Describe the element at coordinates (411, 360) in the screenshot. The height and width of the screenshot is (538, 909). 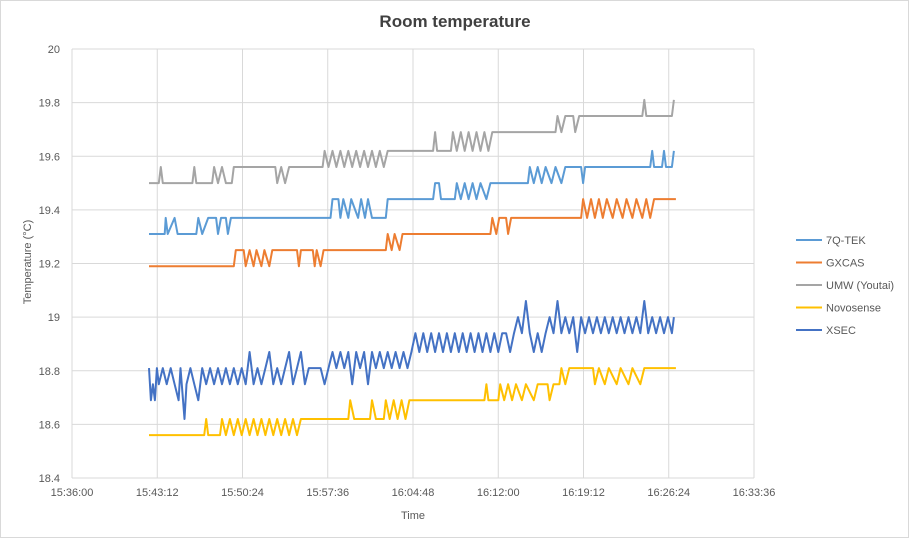
I see `series-line-xsec` at that location.